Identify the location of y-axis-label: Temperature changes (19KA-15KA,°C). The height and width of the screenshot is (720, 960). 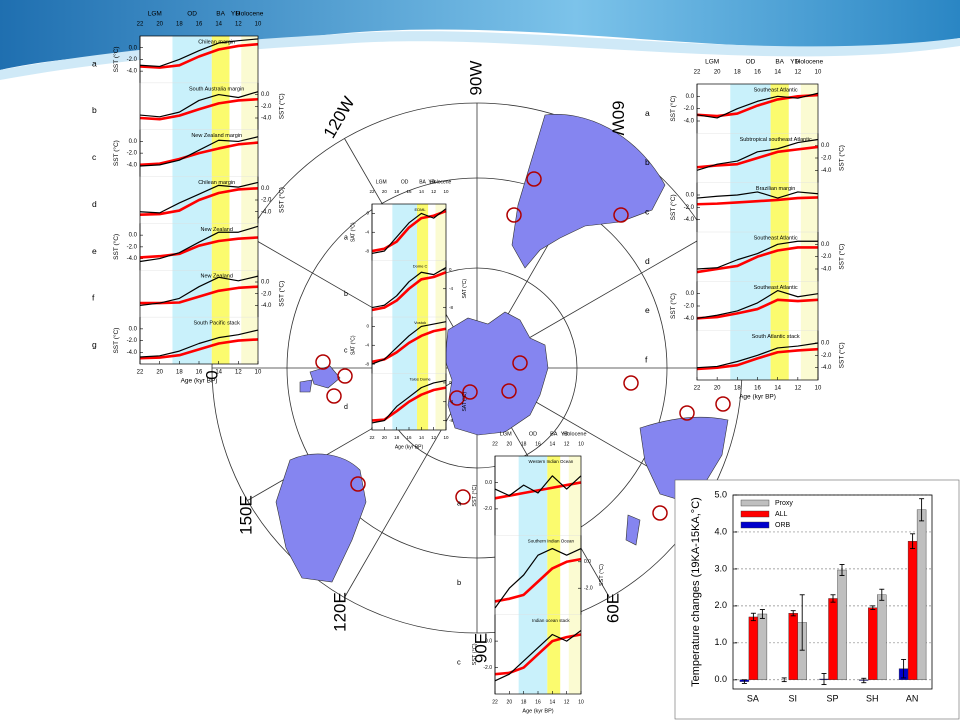
(696, 592).